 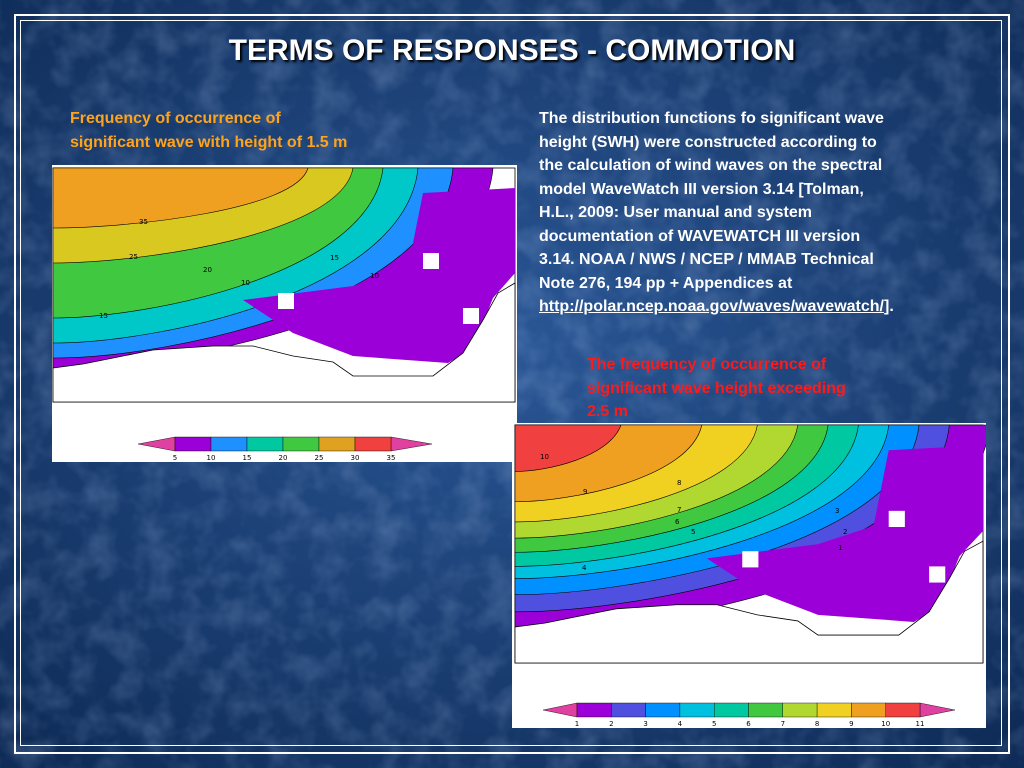 What do you see at coordinates (391, 458) in the screenshot?
I see `colorbar-label: 35` at bounding box center [391, 458].